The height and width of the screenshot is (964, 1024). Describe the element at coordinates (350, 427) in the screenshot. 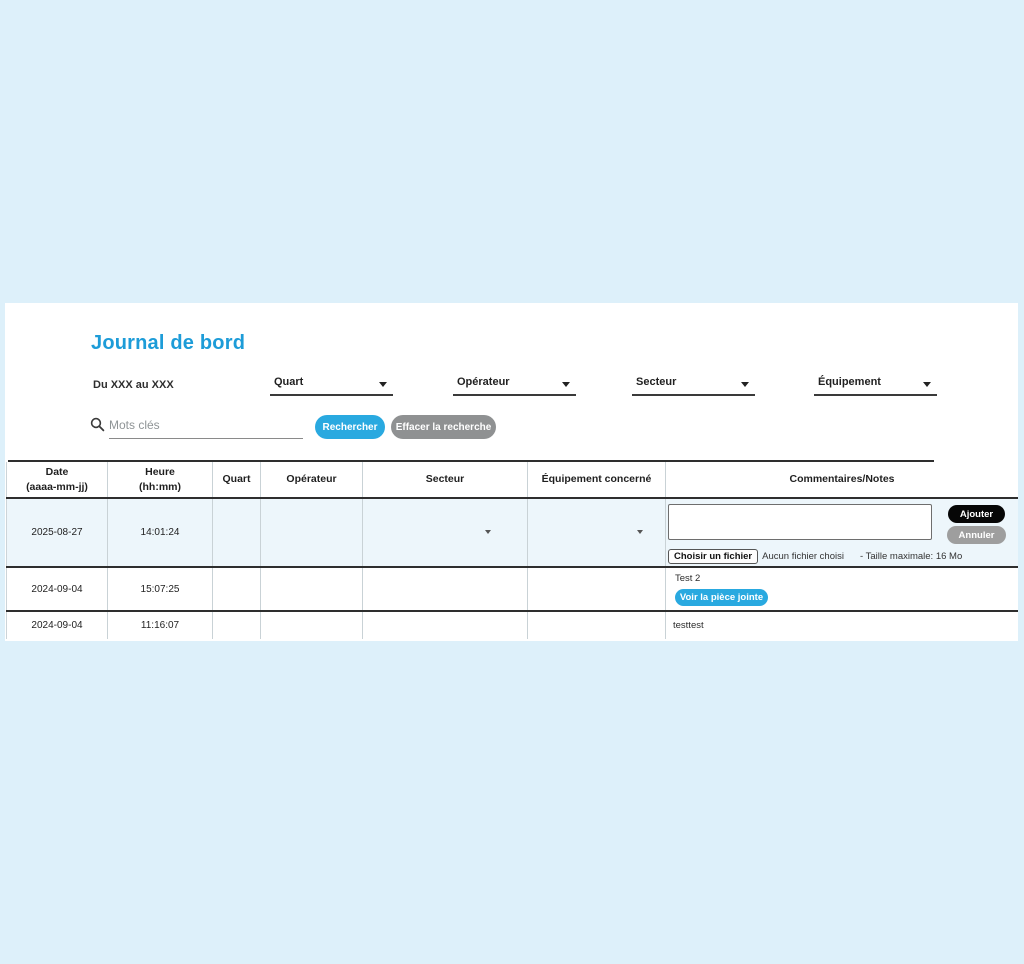

I see `search-button: Rechercher` at that location.